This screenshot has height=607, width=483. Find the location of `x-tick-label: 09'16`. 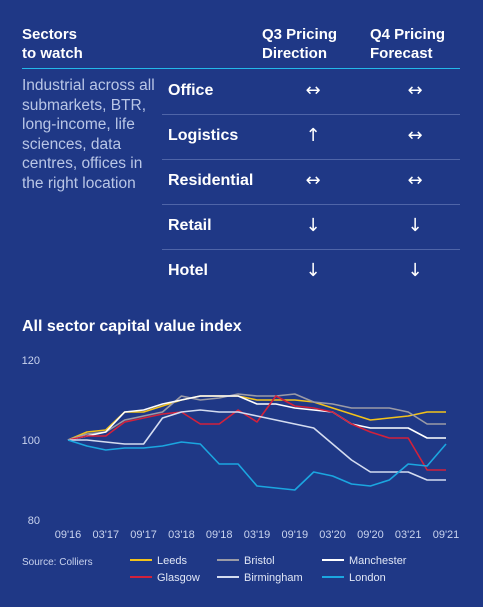

x-tick-label: 09'16 is located at coordinates (68, 535).